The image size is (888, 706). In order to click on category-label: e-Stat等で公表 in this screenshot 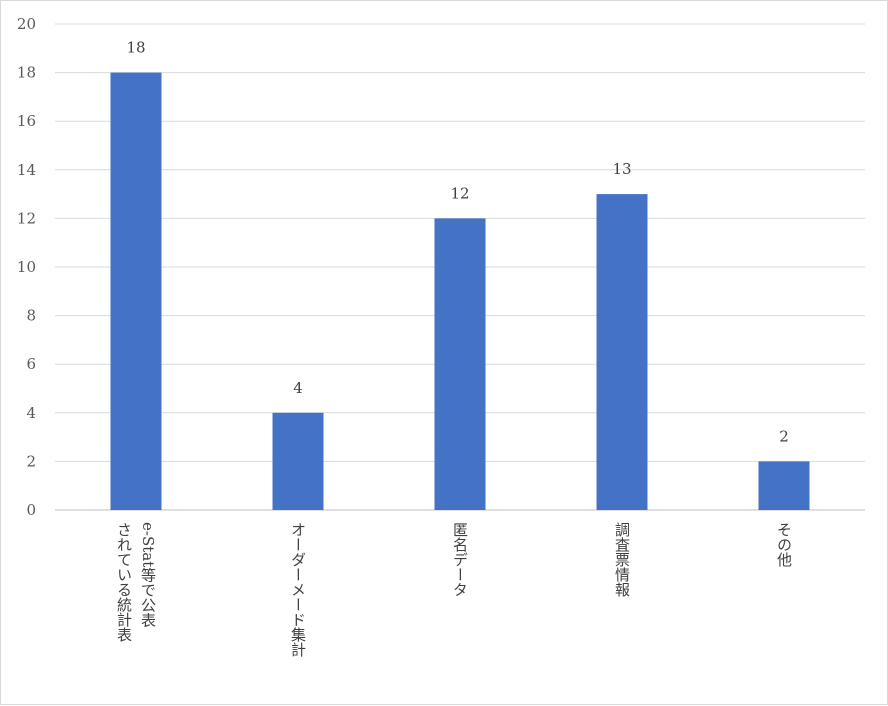, I will do `click(148, 574)`.